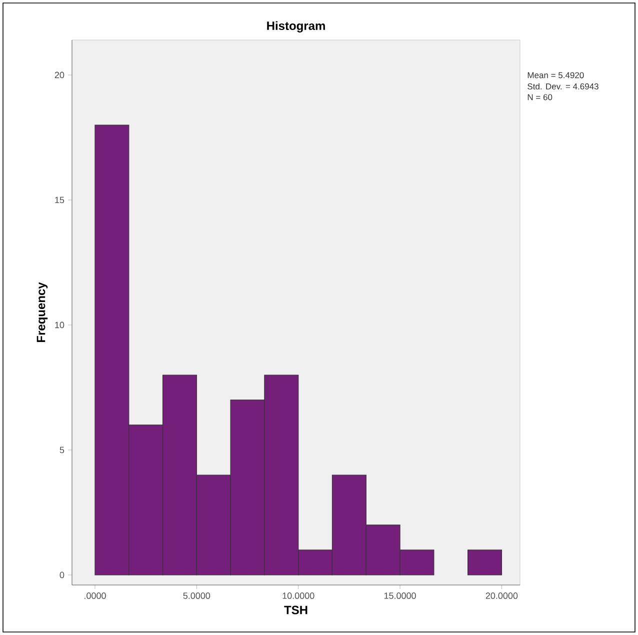 The image size is (638, 635). What do you see at coordinates (556, 75) in the screenshot?
I see `text: Mean = 5.4920` at bounding box center [556, 75].